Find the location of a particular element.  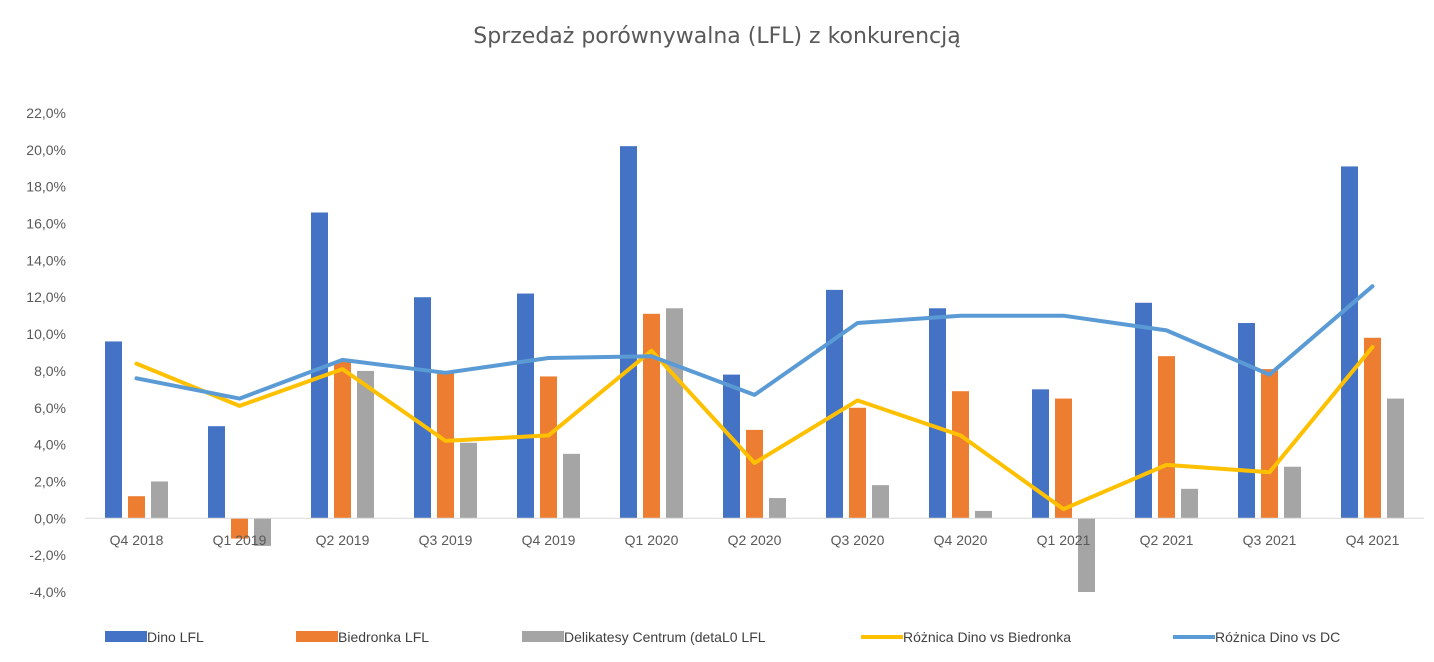

x-tick-label: Q4 2019 is located at coordinates (549, 540).